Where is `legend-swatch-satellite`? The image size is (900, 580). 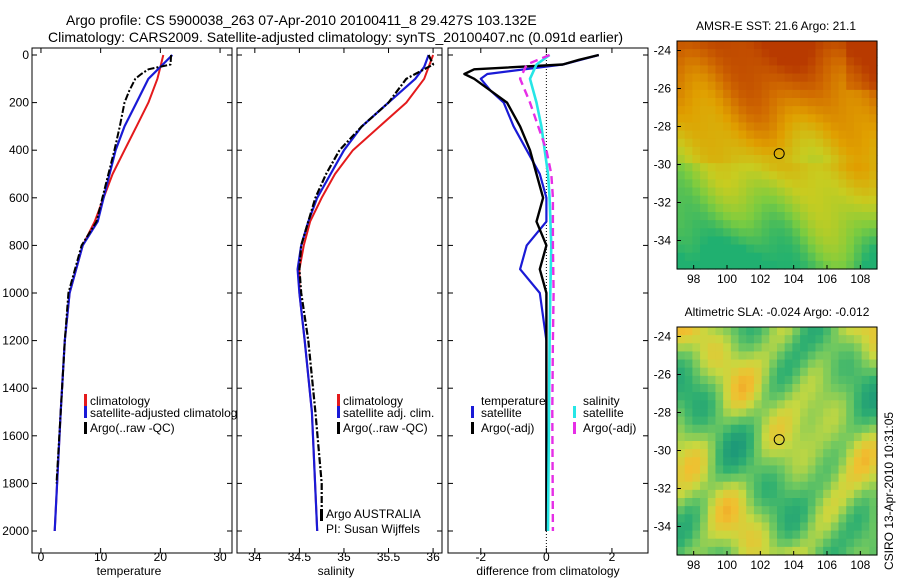 legend-swatch-satellite is located at coordinates (338, 412).